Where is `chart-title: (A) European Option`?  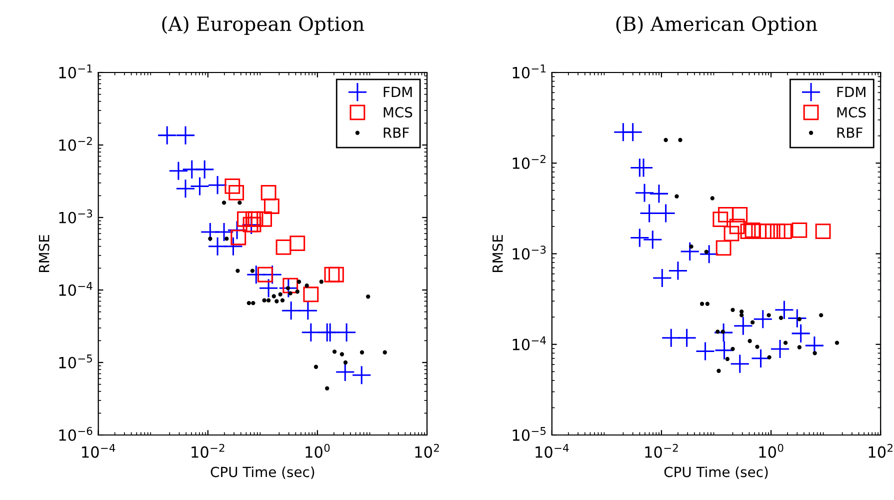 chart-title: (A) European Option is located at coordinates (263, 25).